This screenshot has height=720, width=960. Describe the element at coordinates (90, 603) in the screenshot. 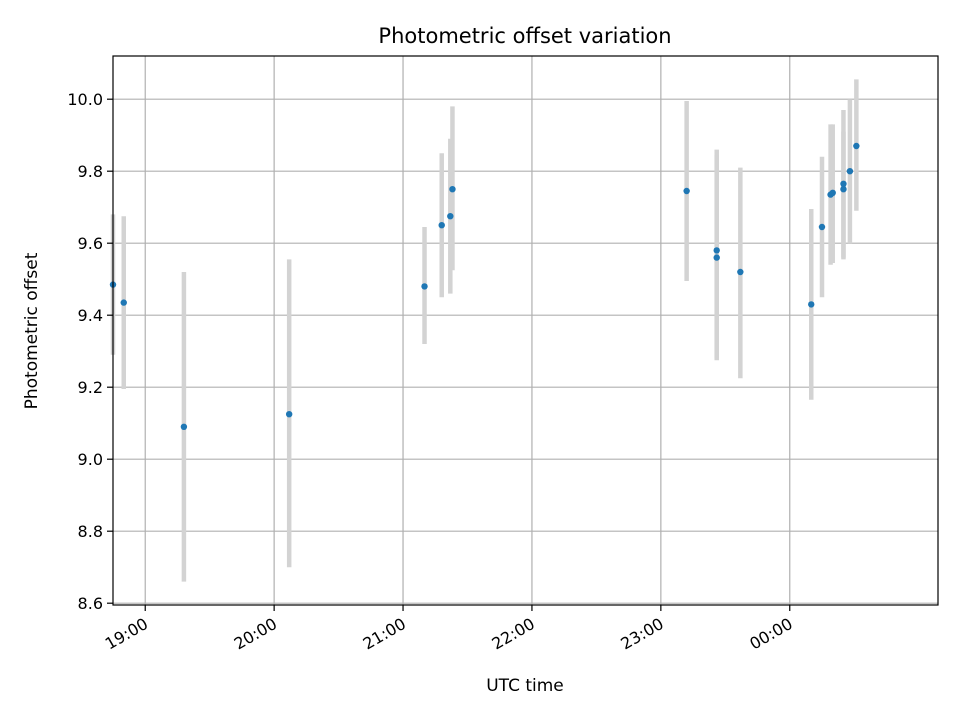

I see `y-tick-label: 8.6` at that location.